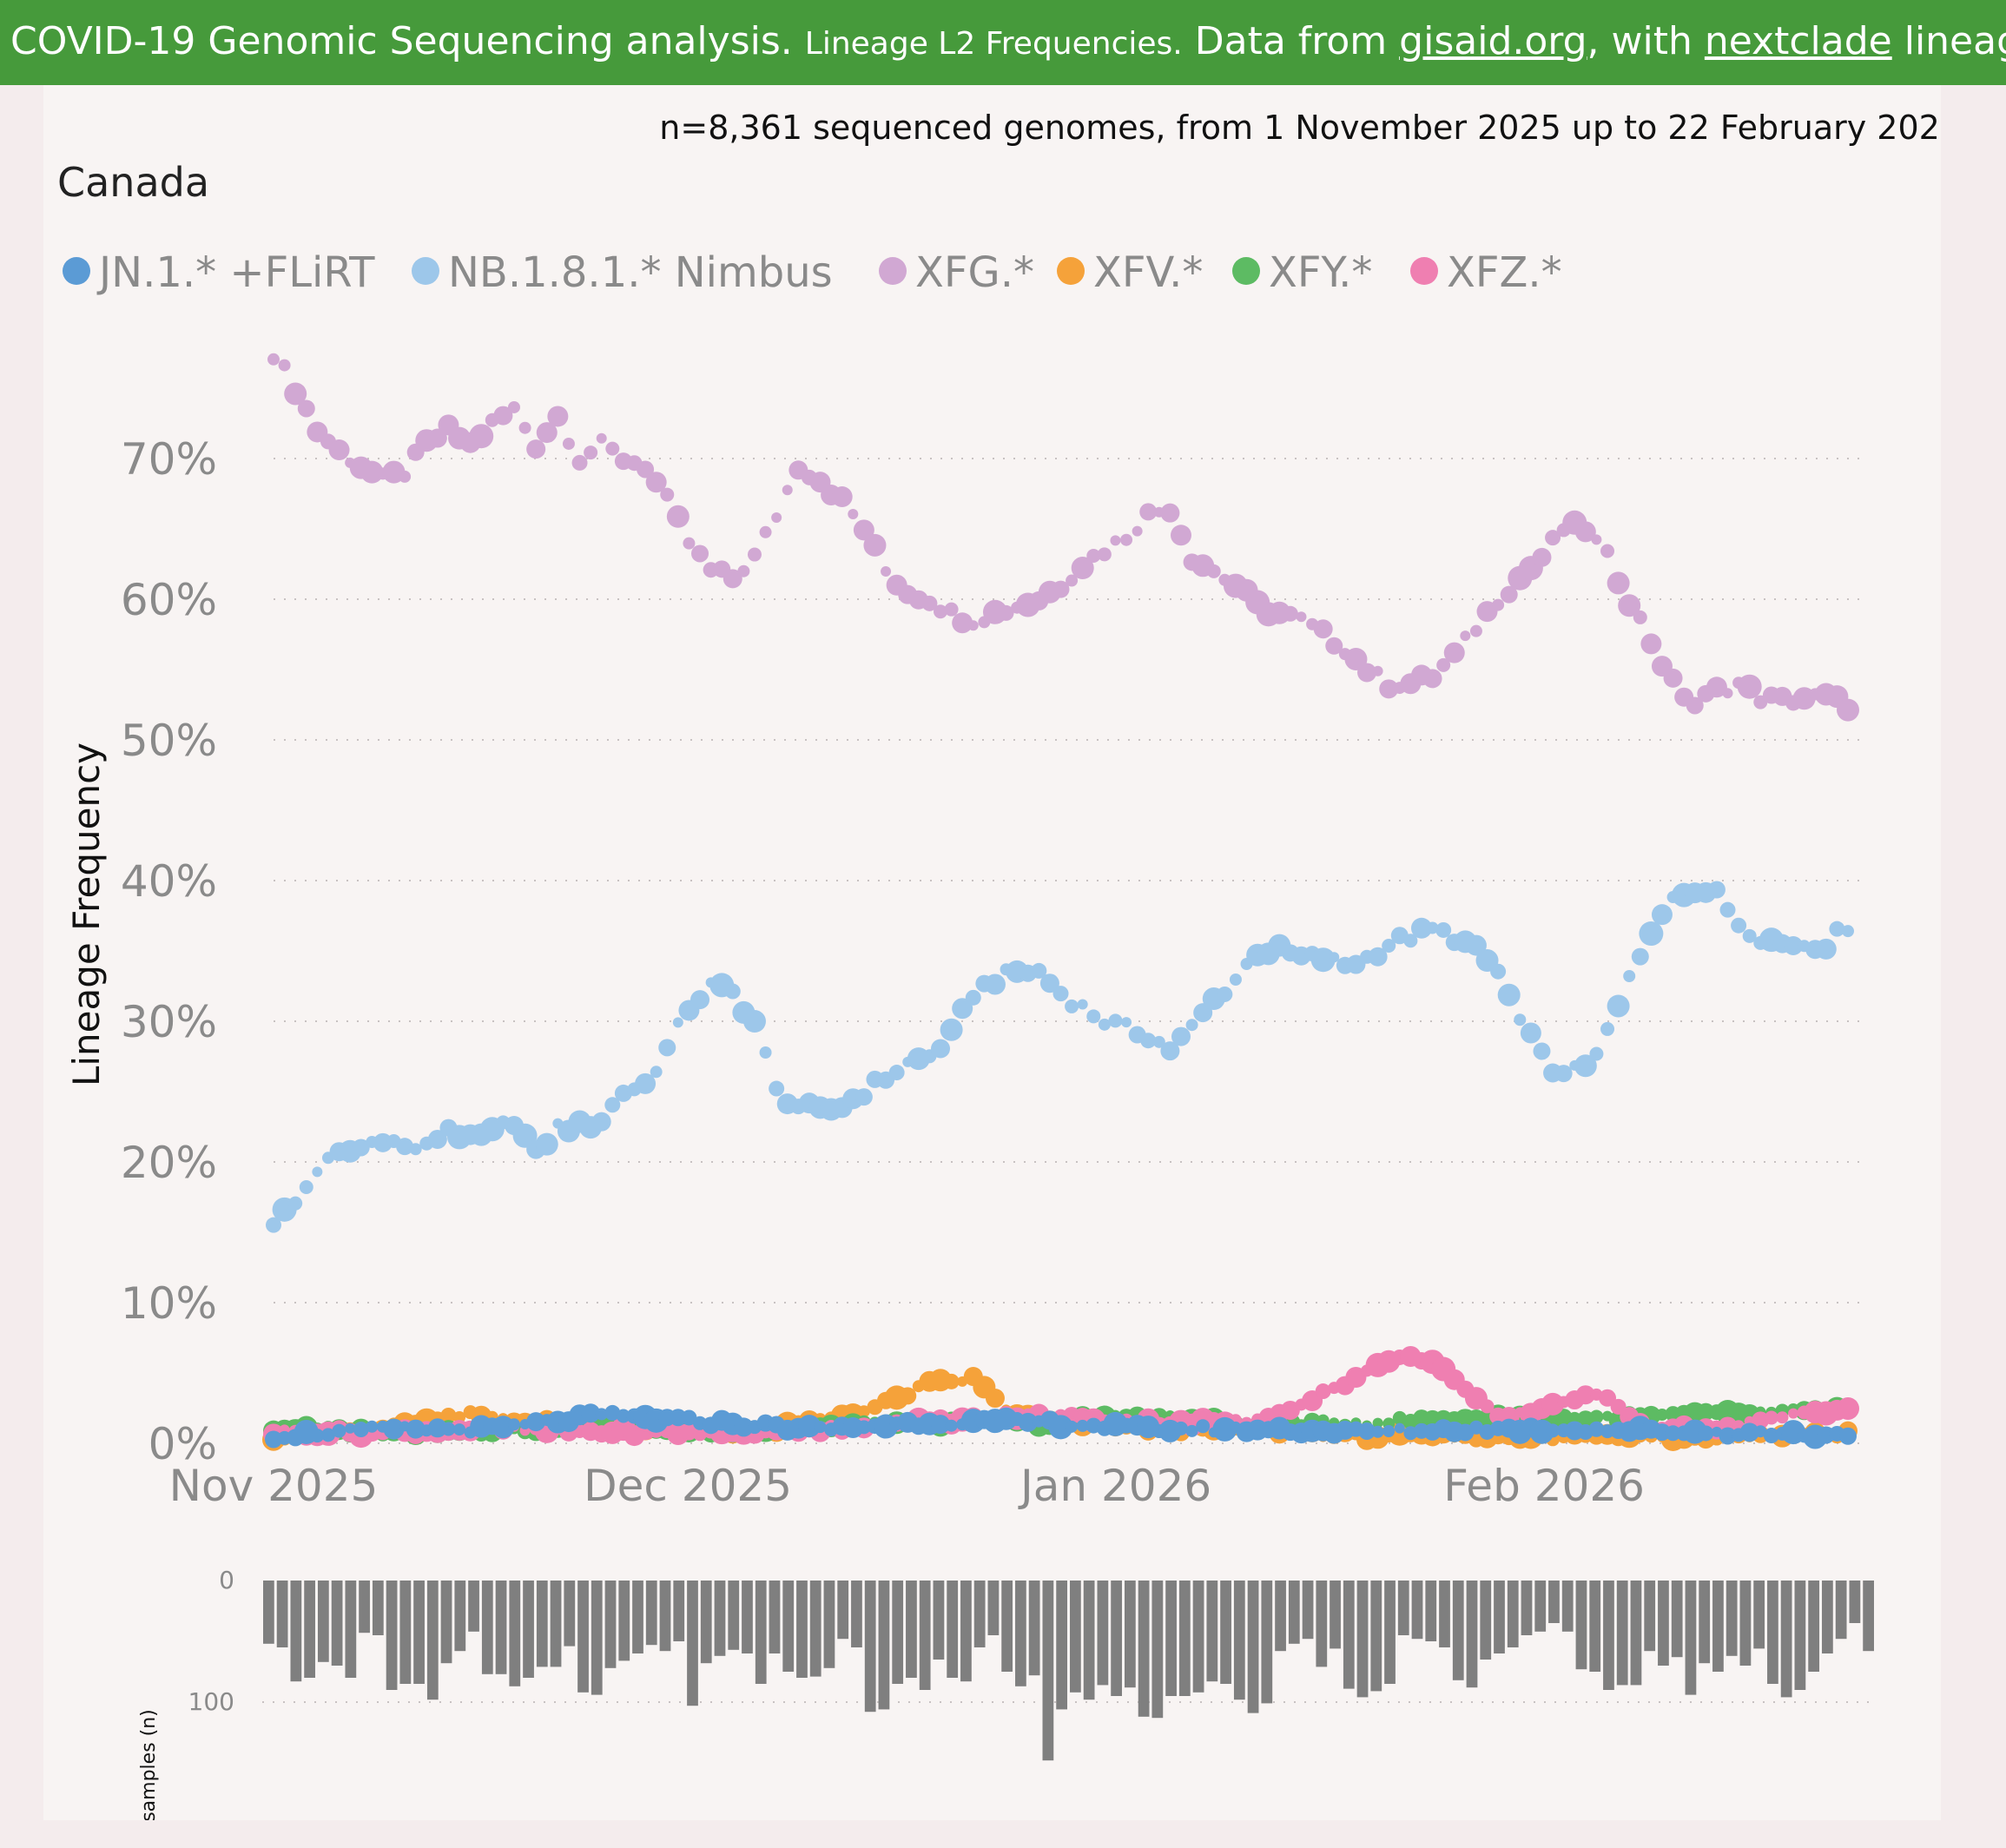 Image resolution: width=2006 pixels, height=1848 pixels. I want to click on legend-label: XFZ.*, so click(1504, 273).